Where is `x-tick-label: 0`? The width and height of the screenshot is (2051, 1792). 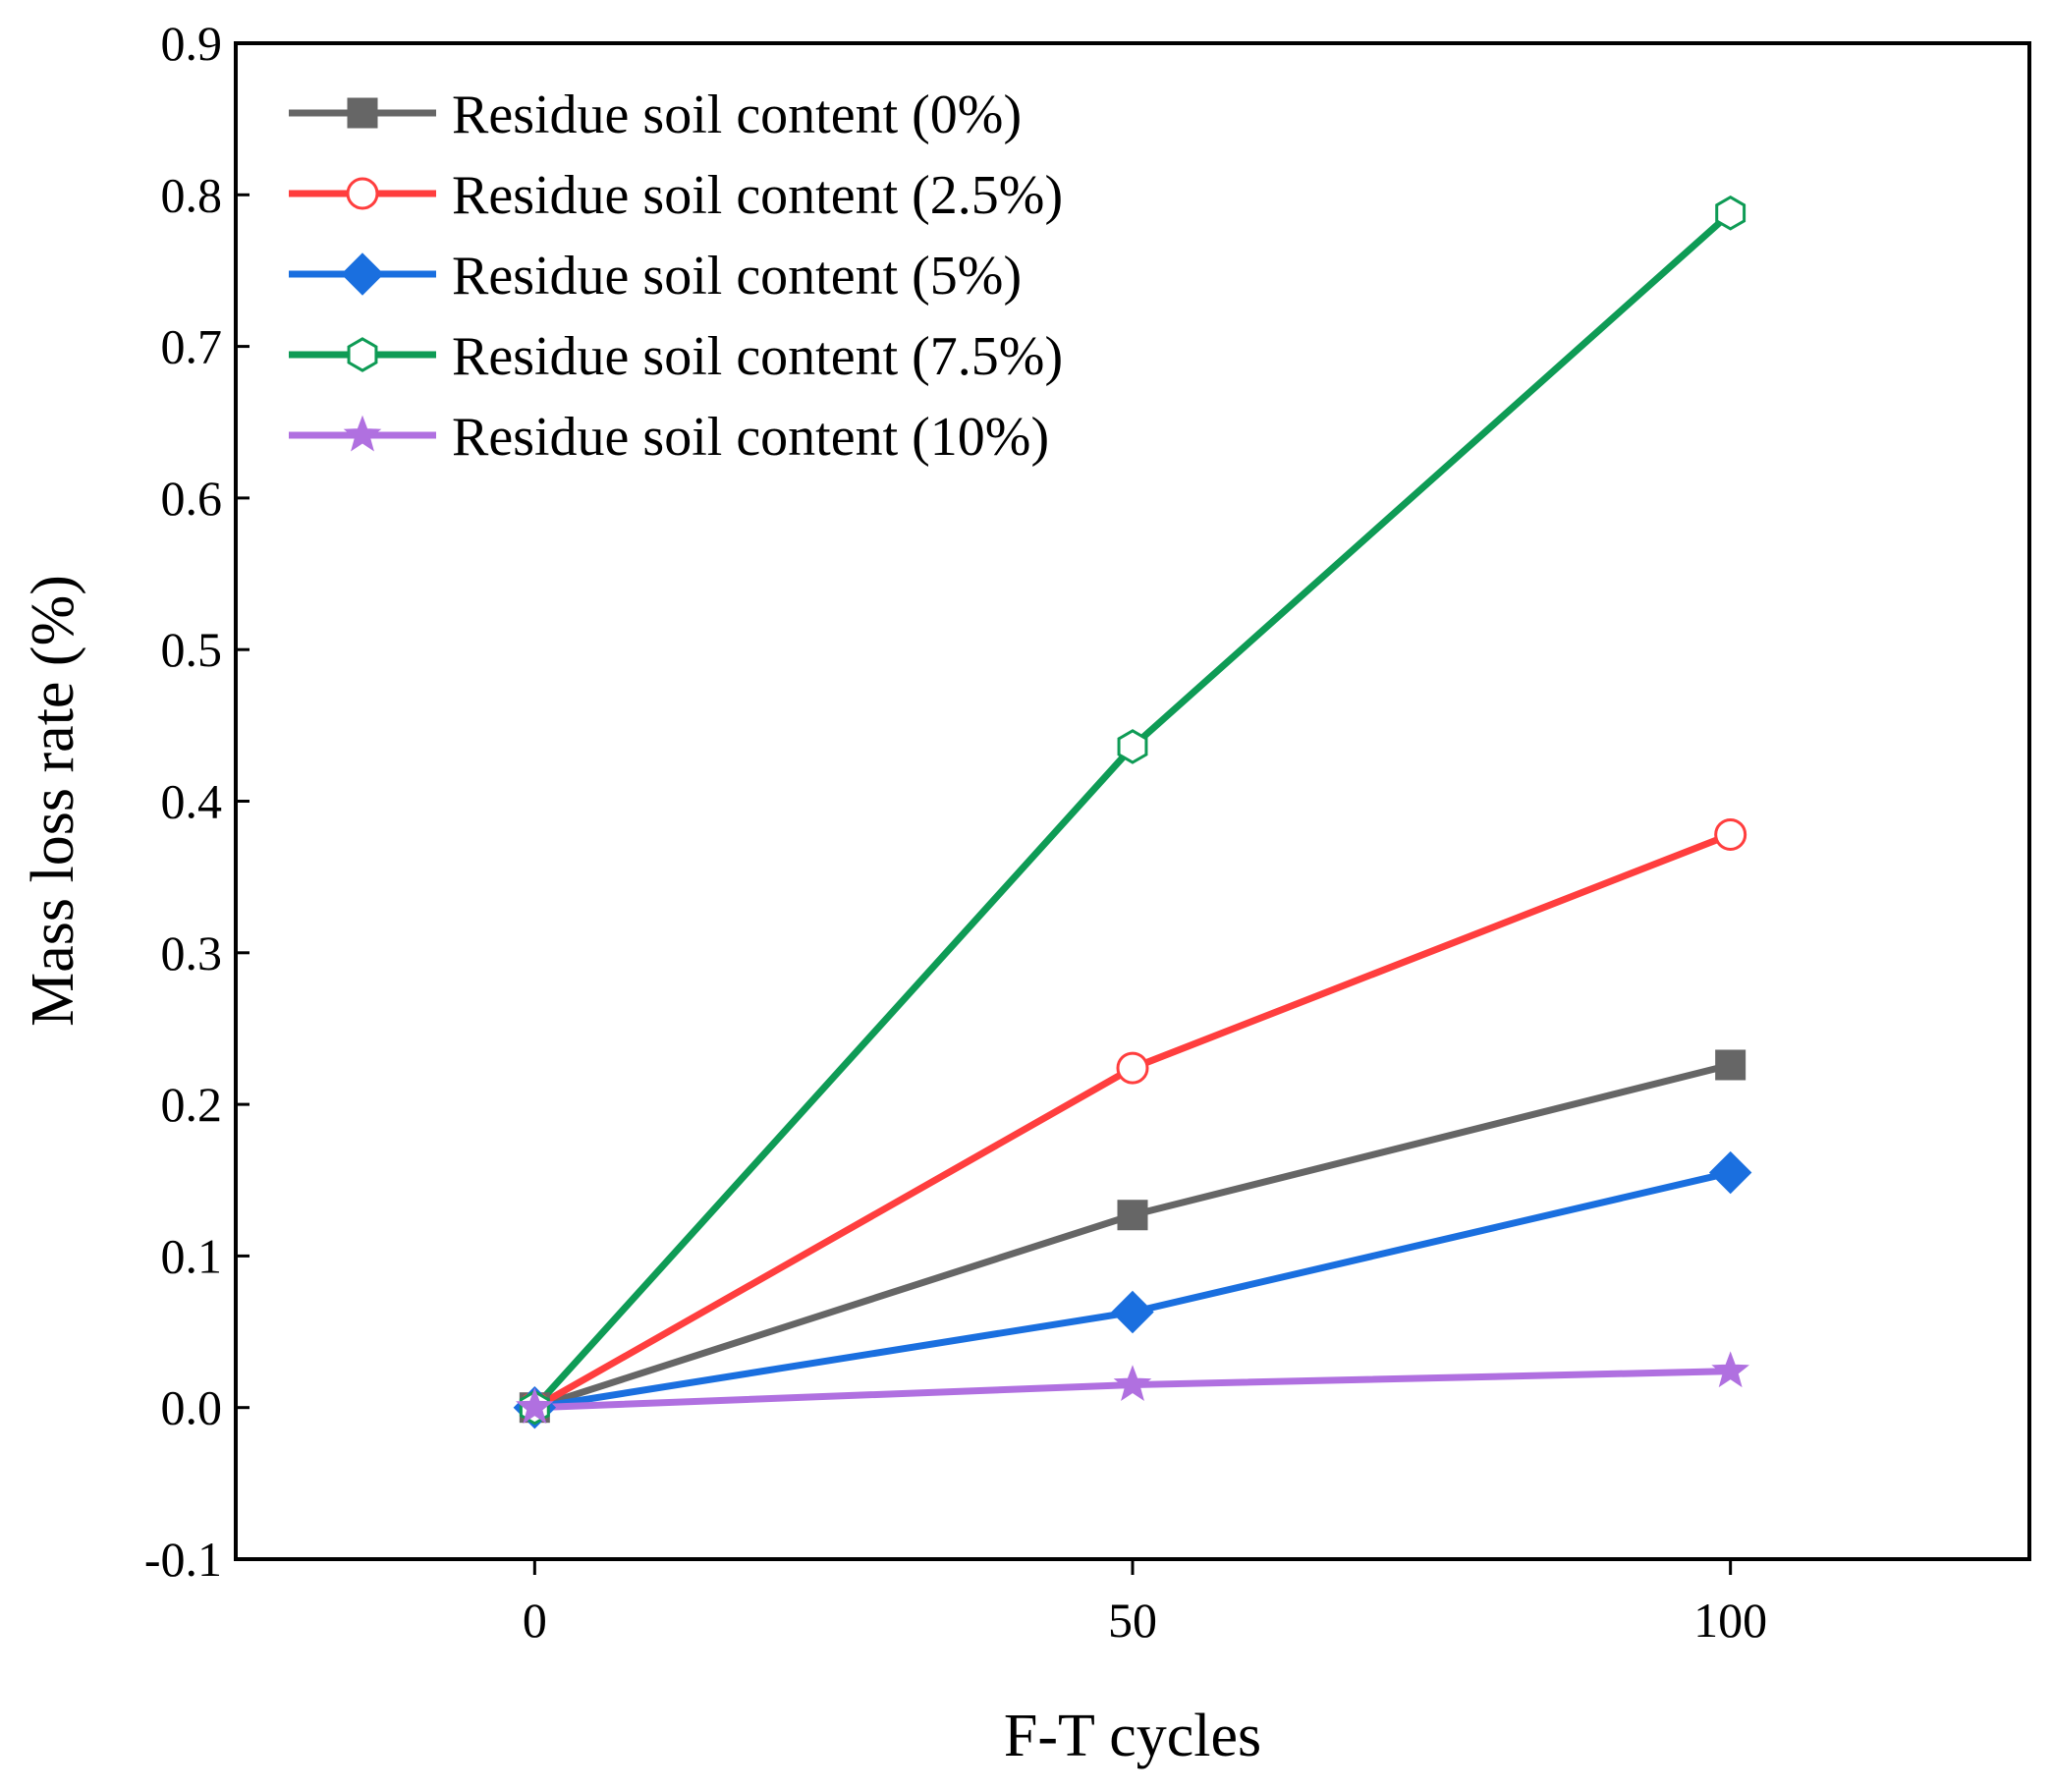
x-tick-label: 0 is located at coordinates (535, 1620).